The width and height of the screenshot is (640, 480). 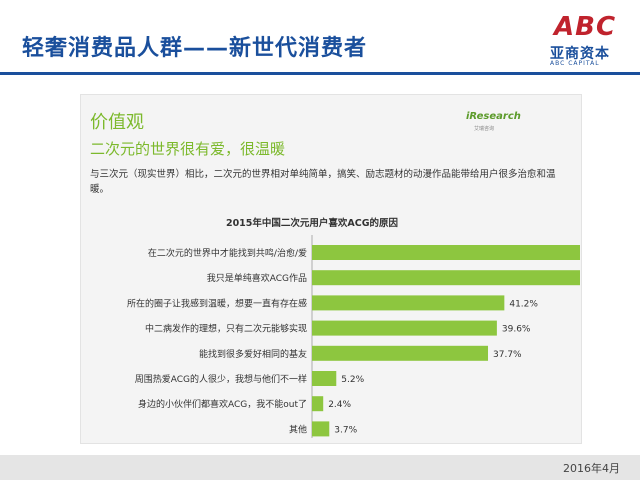 What do you see at coordinates (585, 27) in the screenshot?
I see `logo-main-text: ABC` at bounding box center [585, 27].